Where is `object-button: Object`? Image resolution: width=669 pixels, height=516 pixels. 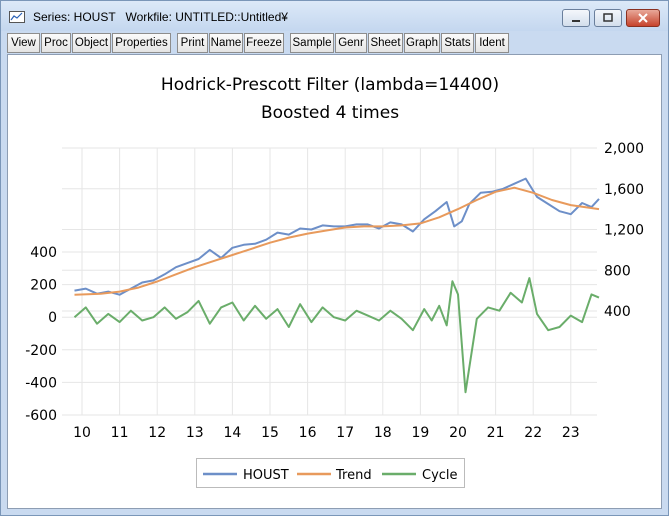 object-button: Object is located at coordinates (91, 43).